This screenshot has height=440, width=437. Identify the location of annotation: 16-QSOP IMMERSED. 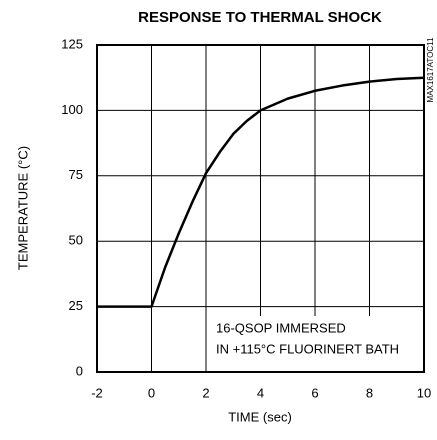
(281, 327).